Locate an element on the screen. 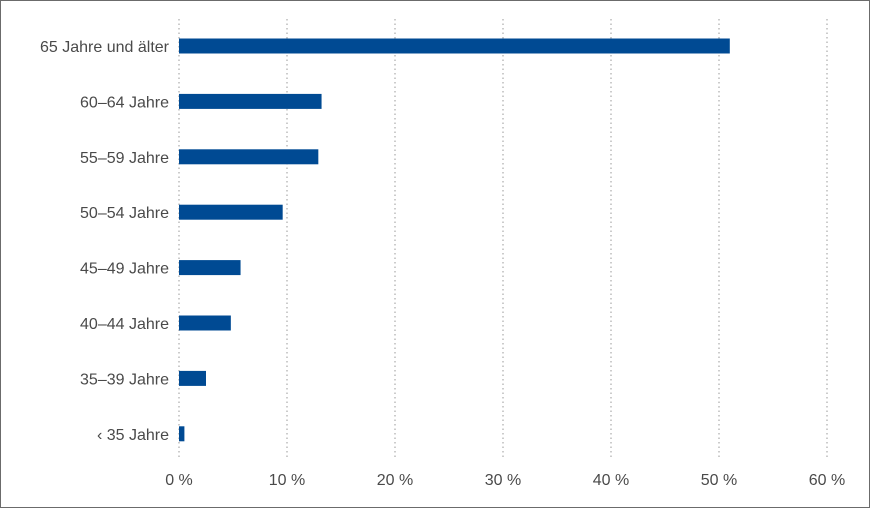 Image resolution: width=870 pixels, height=509 pixels. category-label: 60–64 Jahre is located at coordinates (124, 102).